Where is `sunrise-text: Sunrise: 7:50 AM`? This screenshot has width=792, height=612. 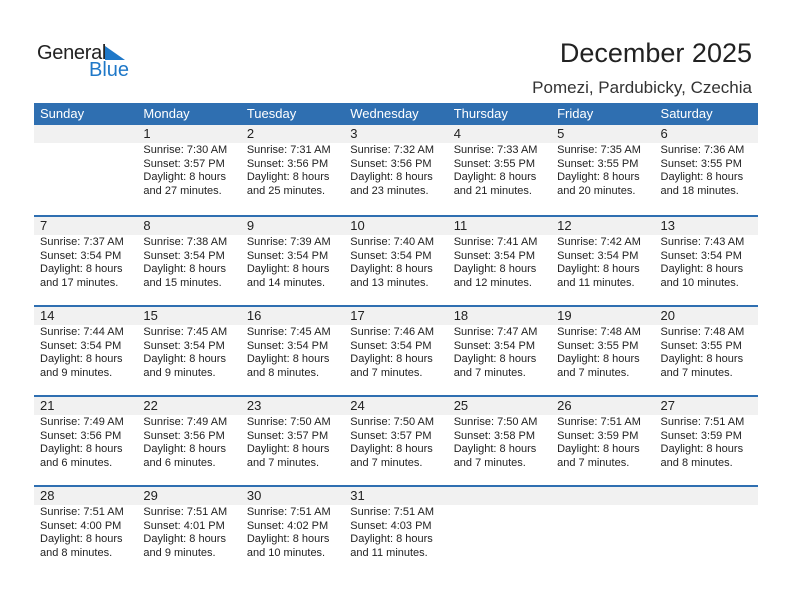
sunrise-text: Sunrise: 7:50 AM is located at coordinates (495, 422).